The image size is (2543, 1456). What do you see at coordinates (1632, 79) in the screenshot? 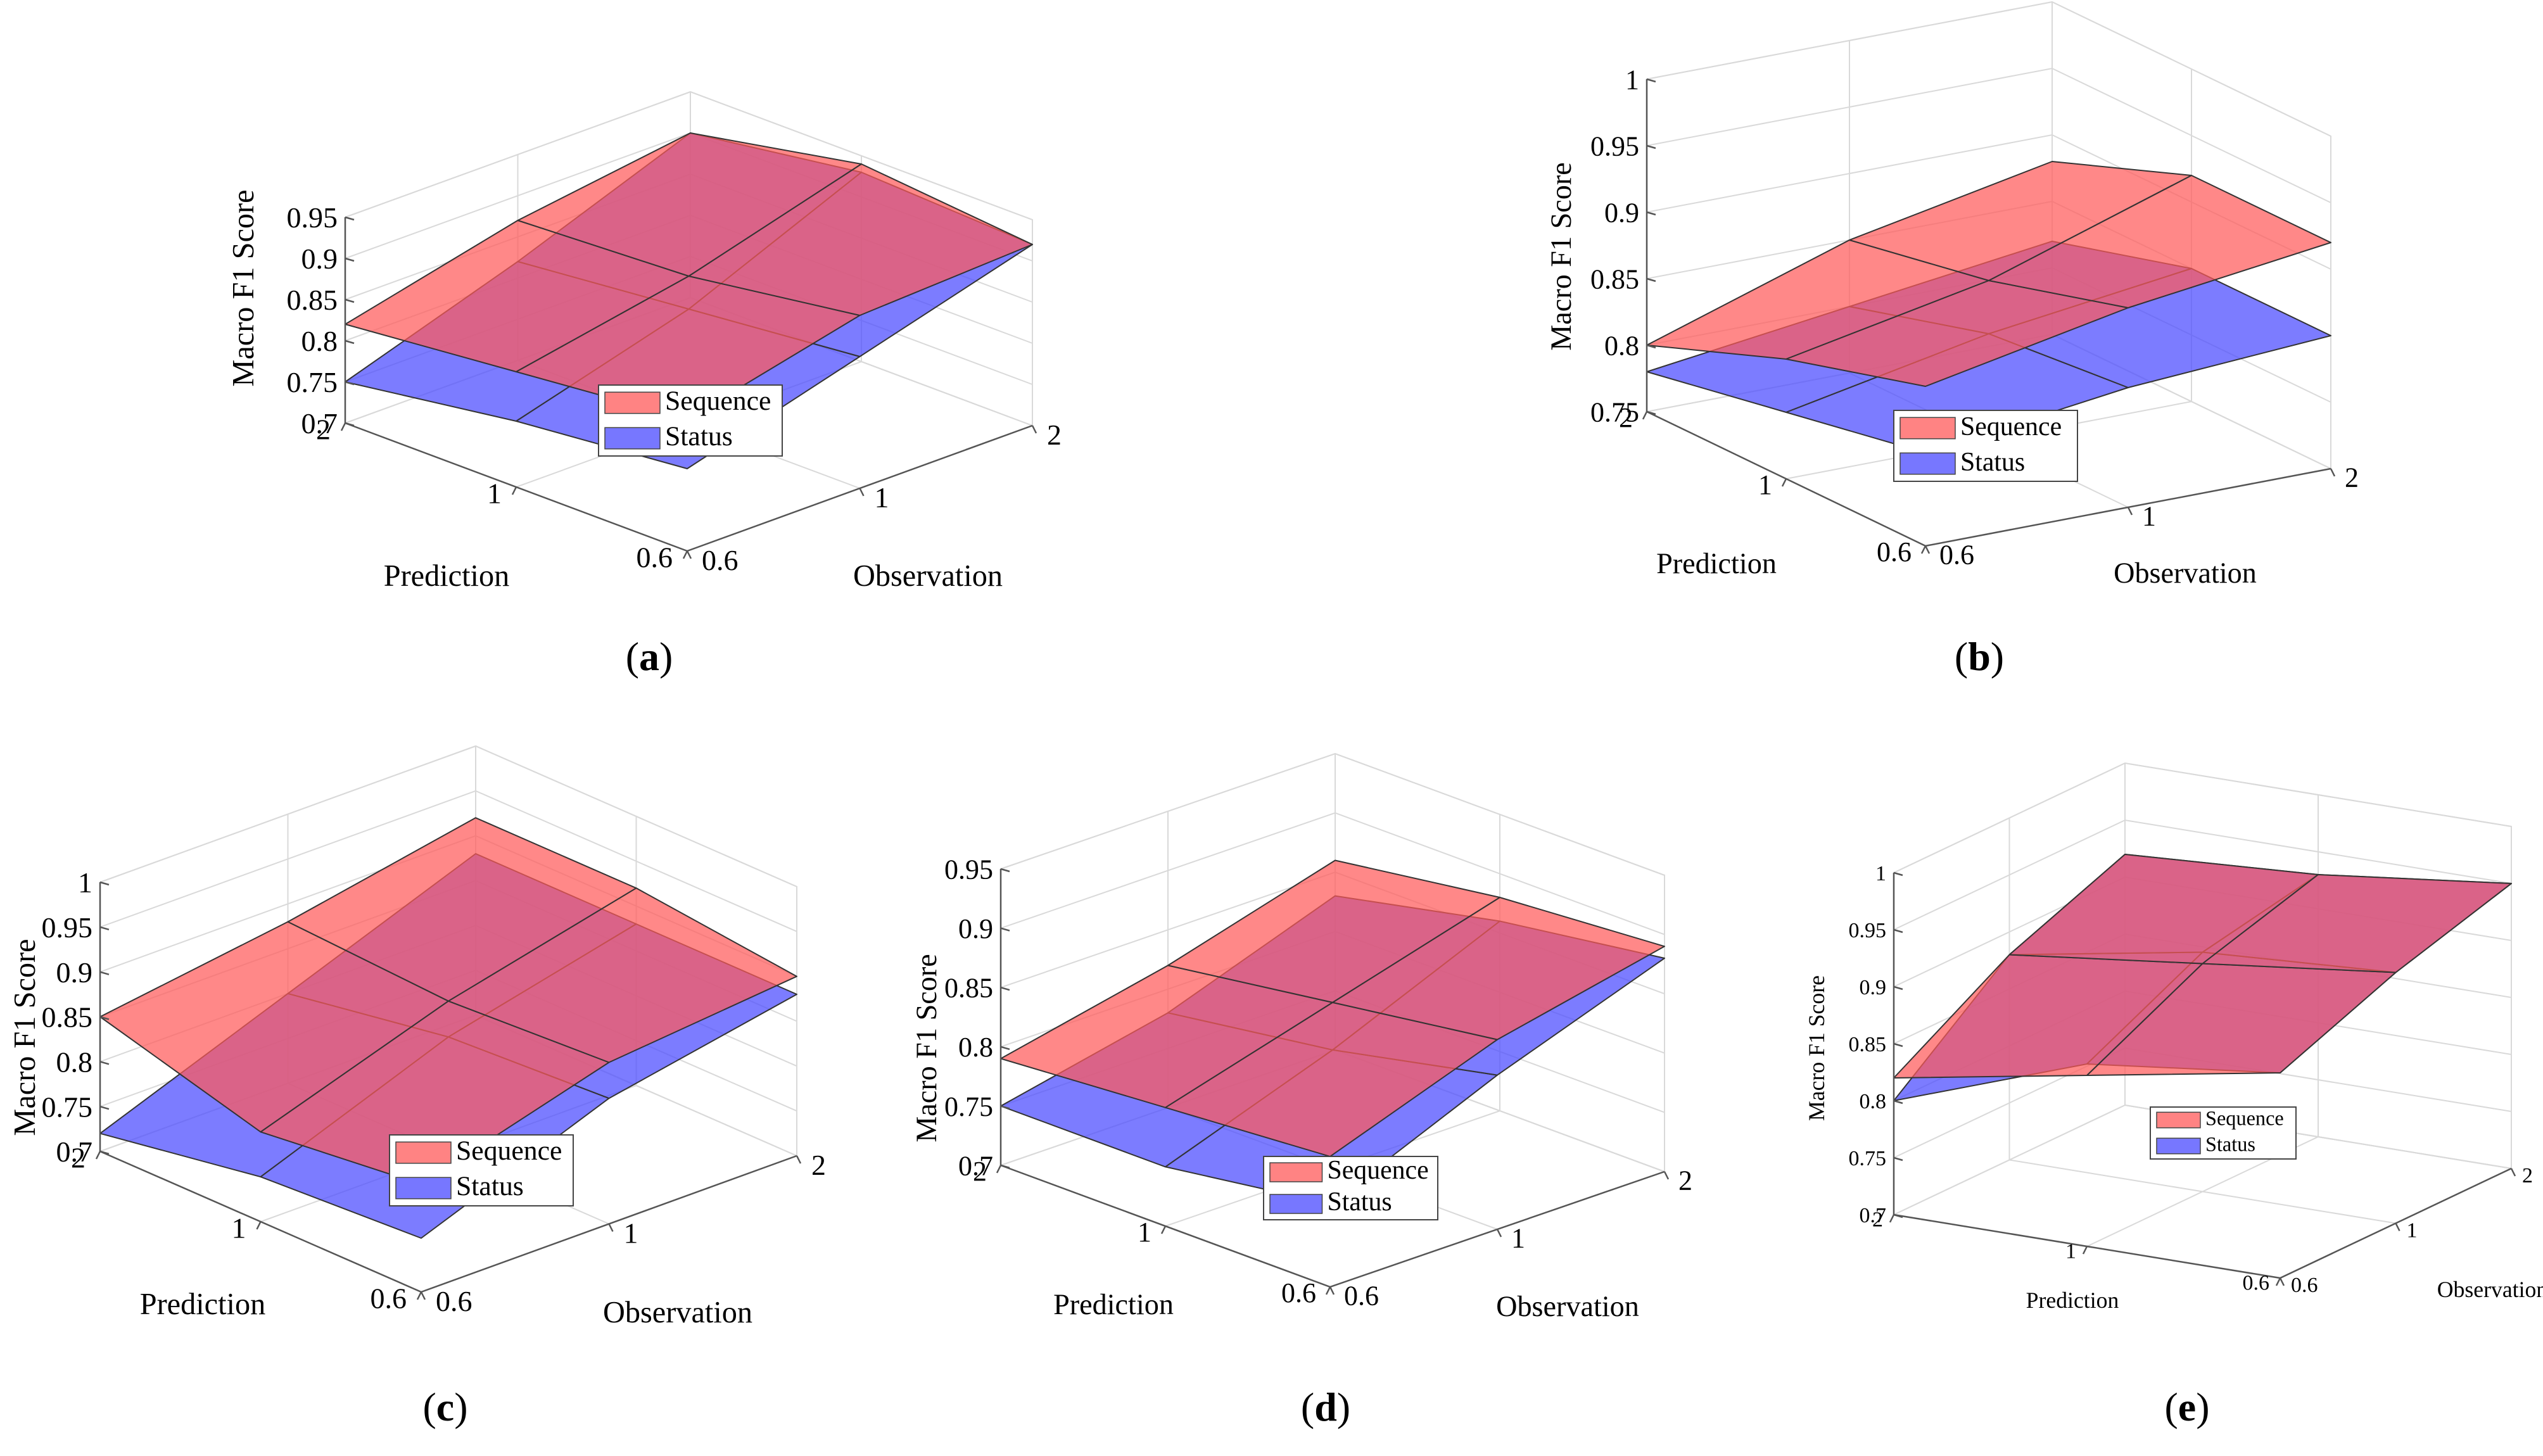
I see `z-tick-label: 1` at bounding box center [1632, 79].